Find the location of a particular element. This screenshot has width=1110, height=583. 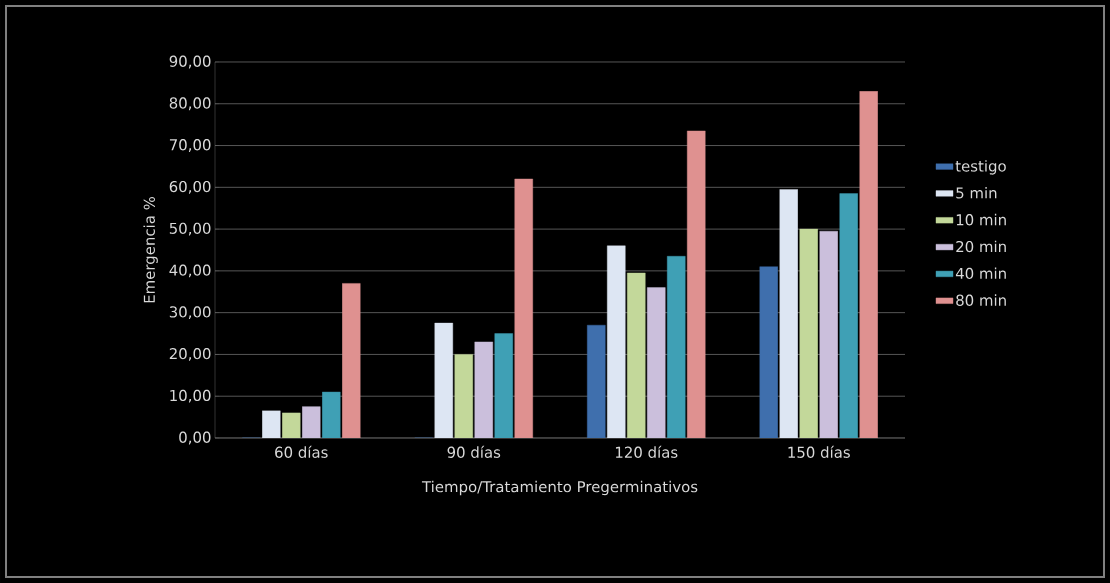

y-tick-label: 80,00 is located at coordinates (190, 104).